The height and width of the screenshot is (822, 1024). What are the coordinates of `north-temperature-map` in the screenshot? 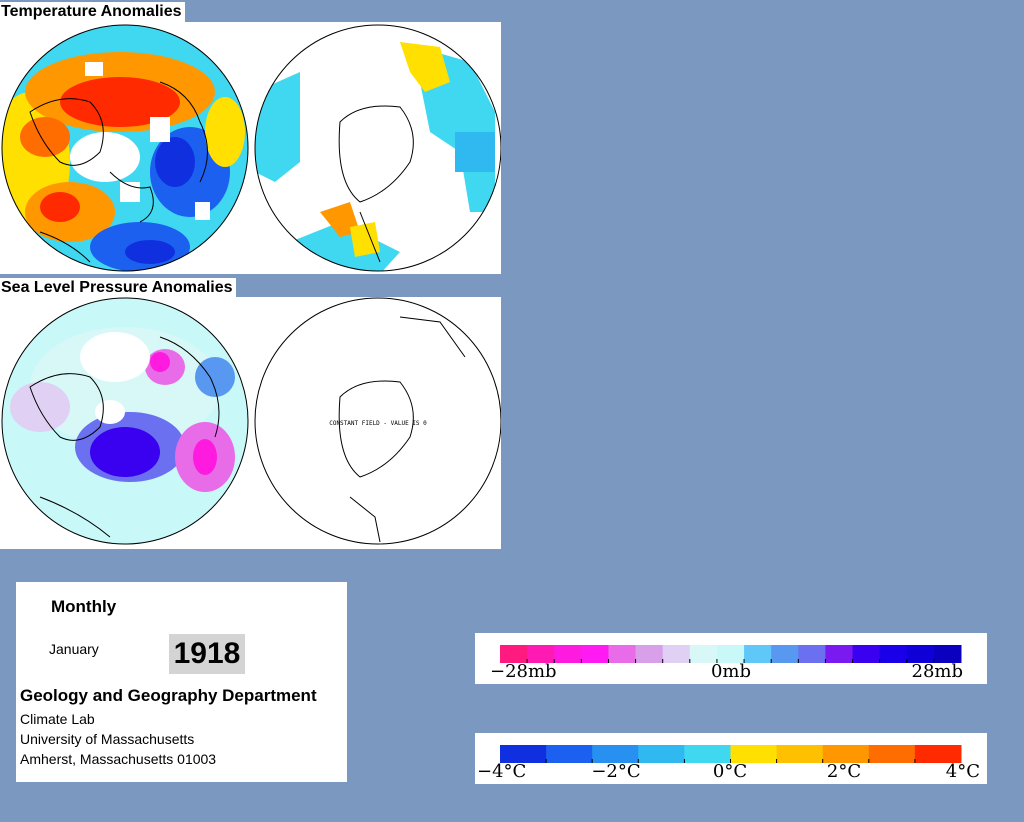 It's located at (125, 148).